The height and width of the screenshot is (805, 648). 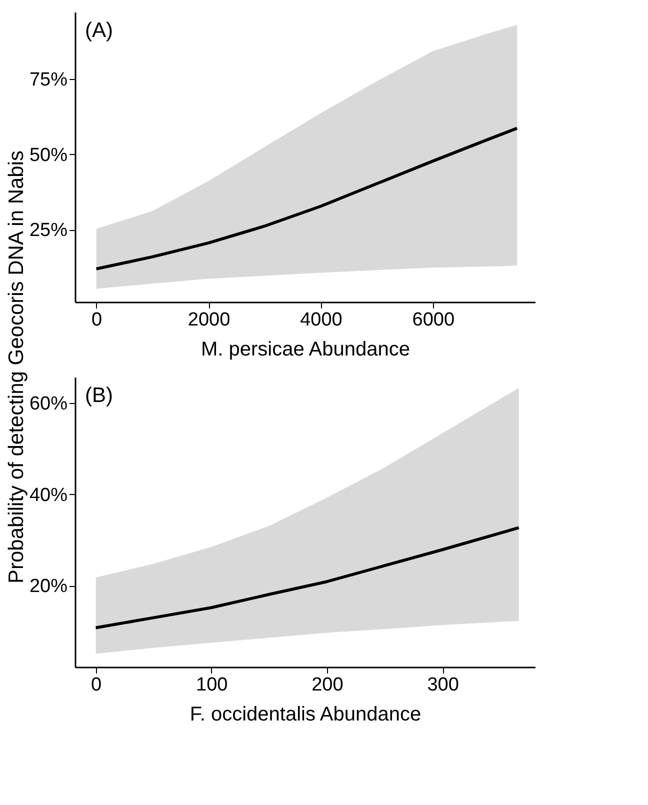 I want to click on x-axis-title: F. occidentalis Abundance, so click(x=306, y=715).